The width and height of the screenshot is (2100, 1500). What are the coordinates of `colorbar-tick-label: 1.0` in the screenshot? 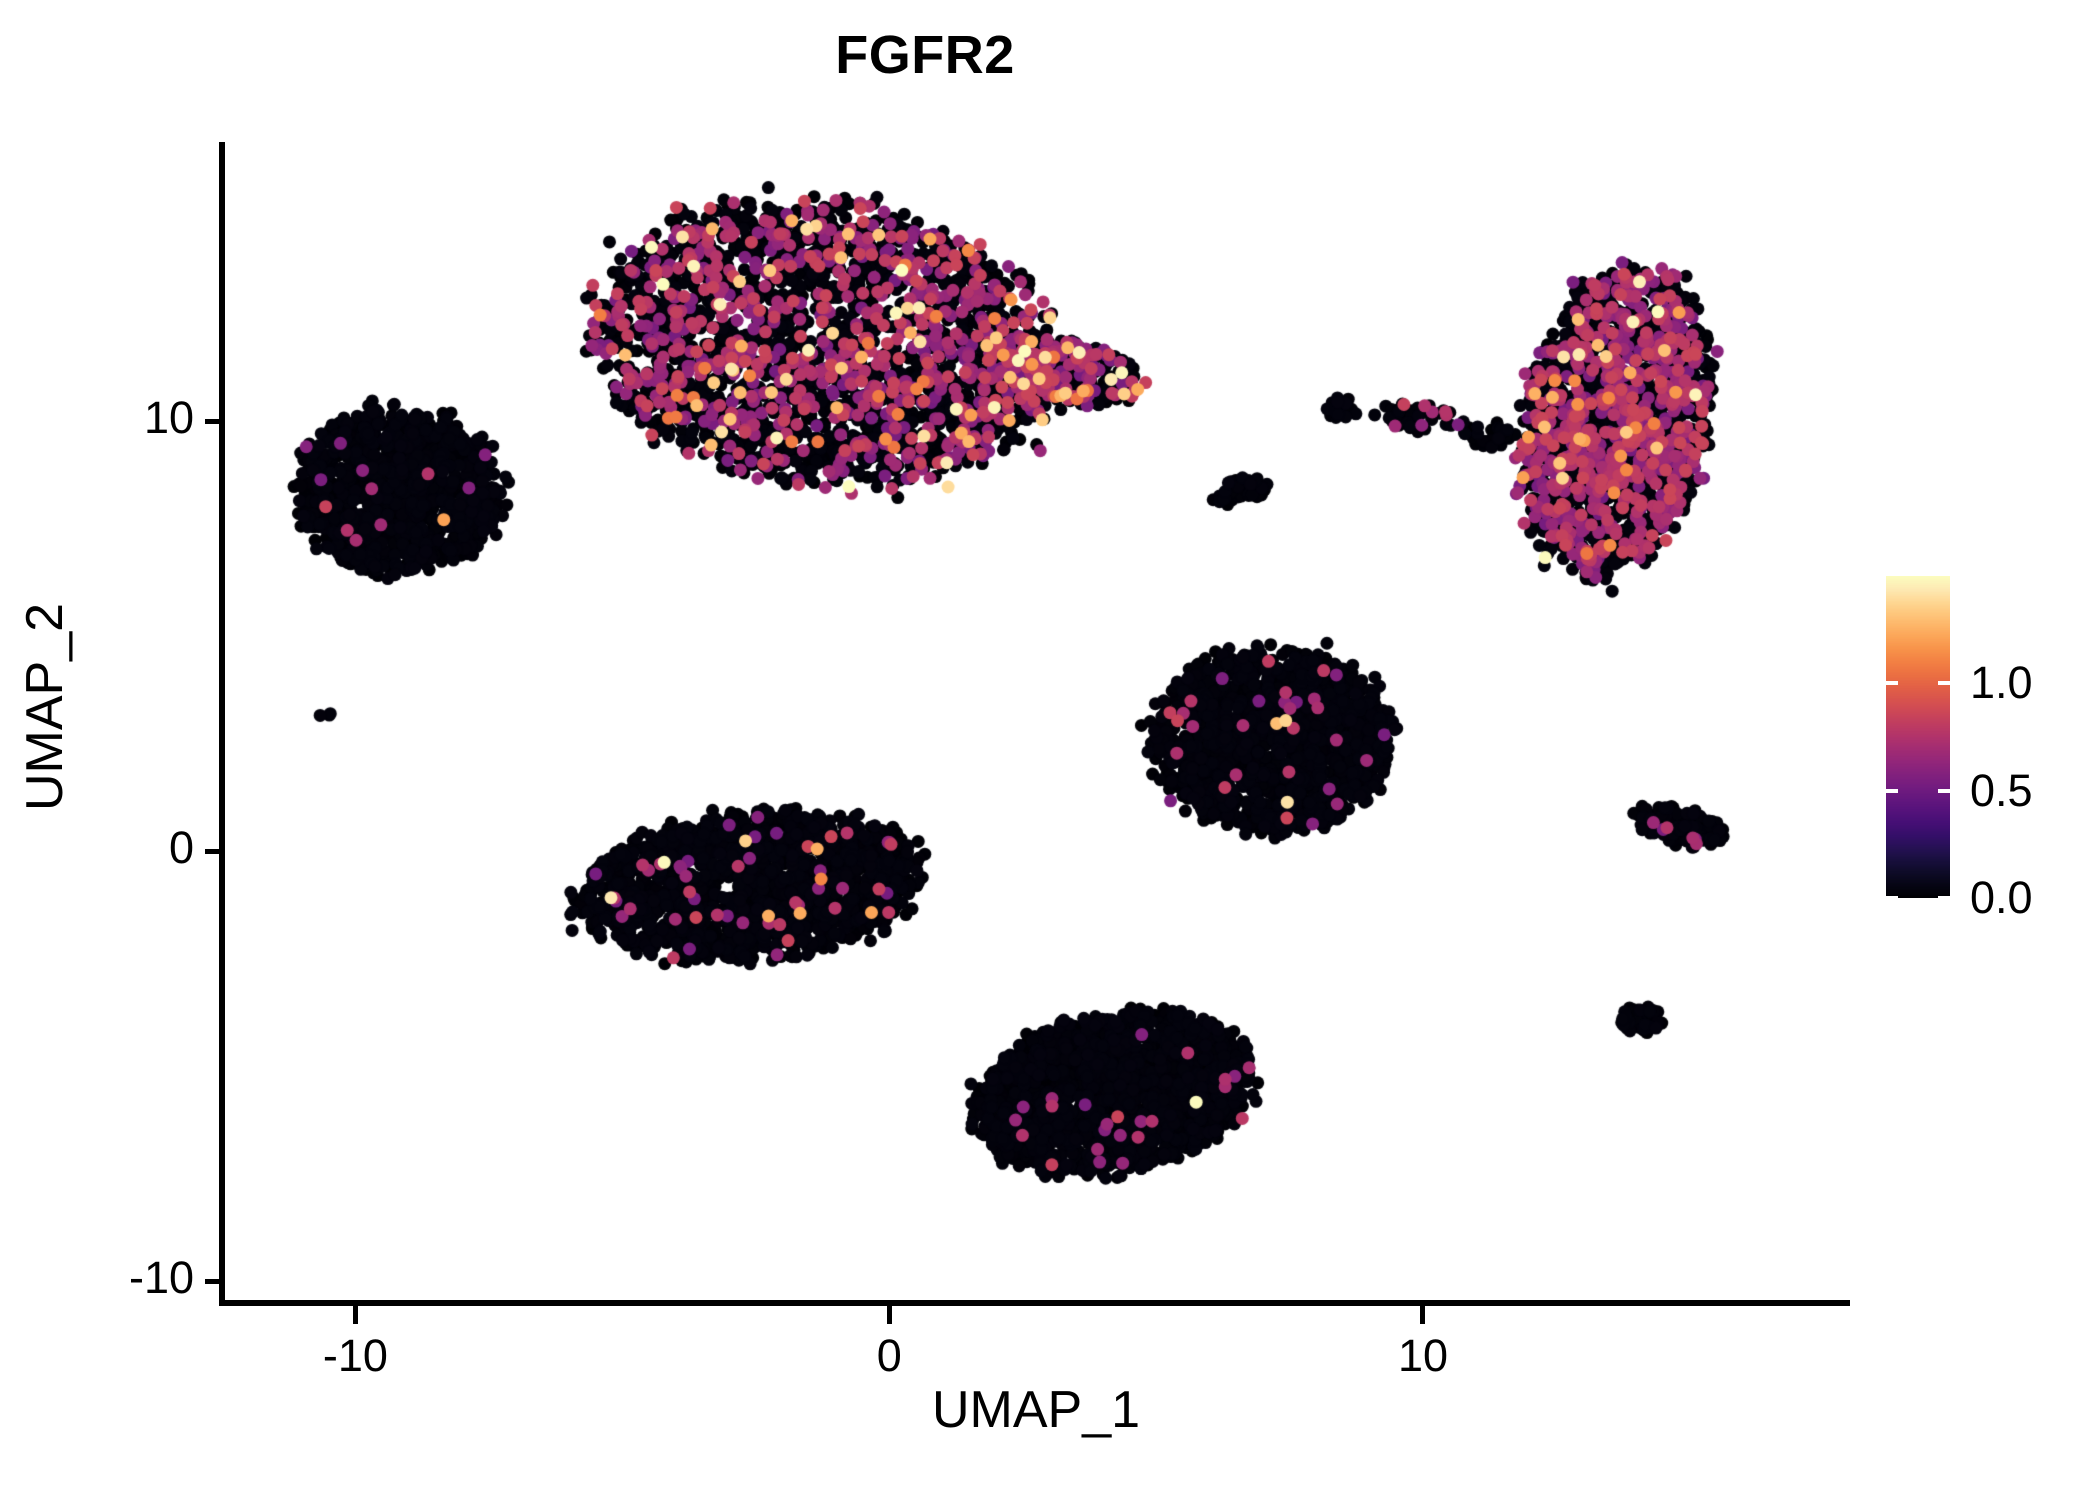 It's located at (2001, 683).